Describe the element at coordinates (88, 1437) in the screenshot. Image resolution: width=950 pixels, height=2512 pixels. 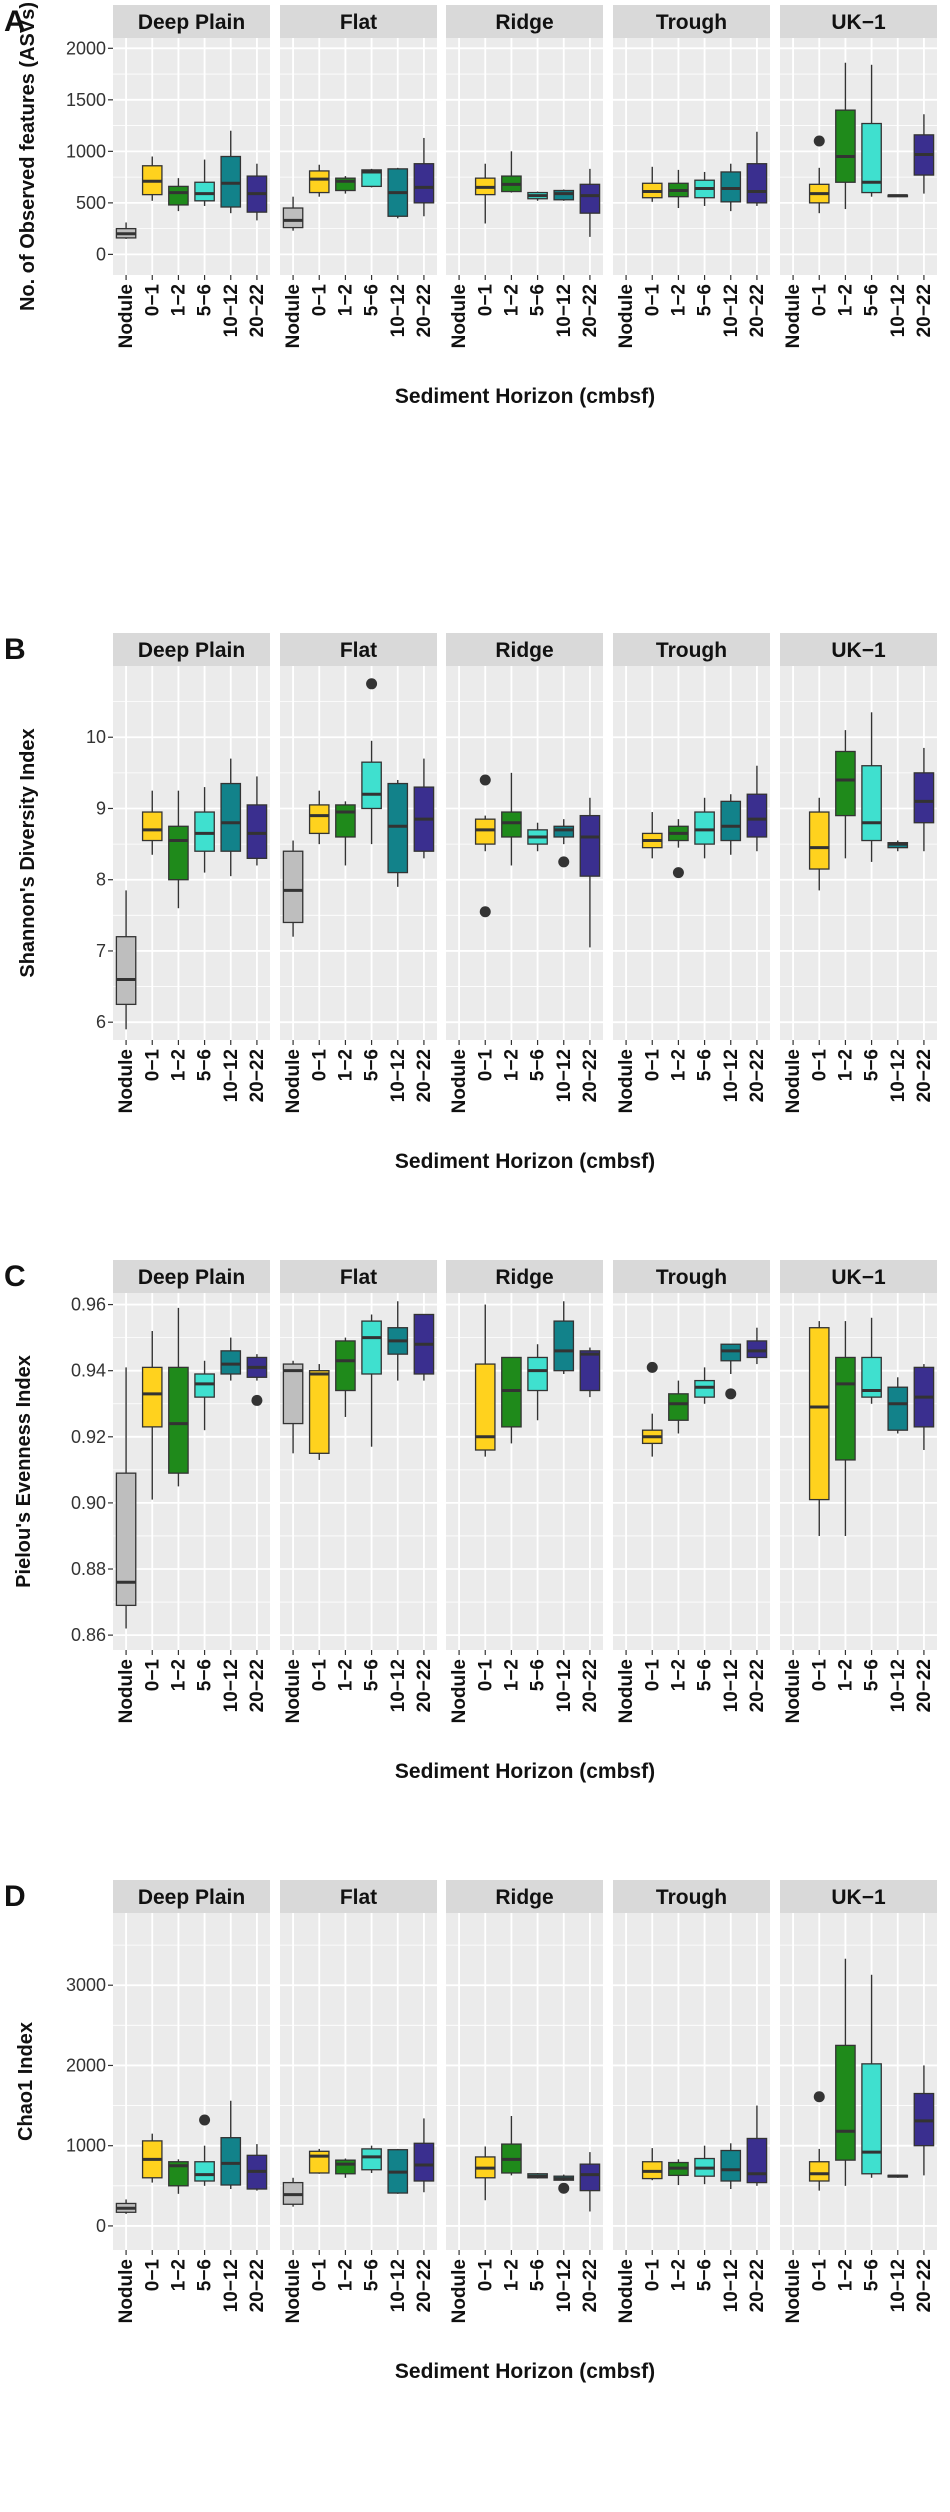
I see `y-tick-label: 0.92` at that location.